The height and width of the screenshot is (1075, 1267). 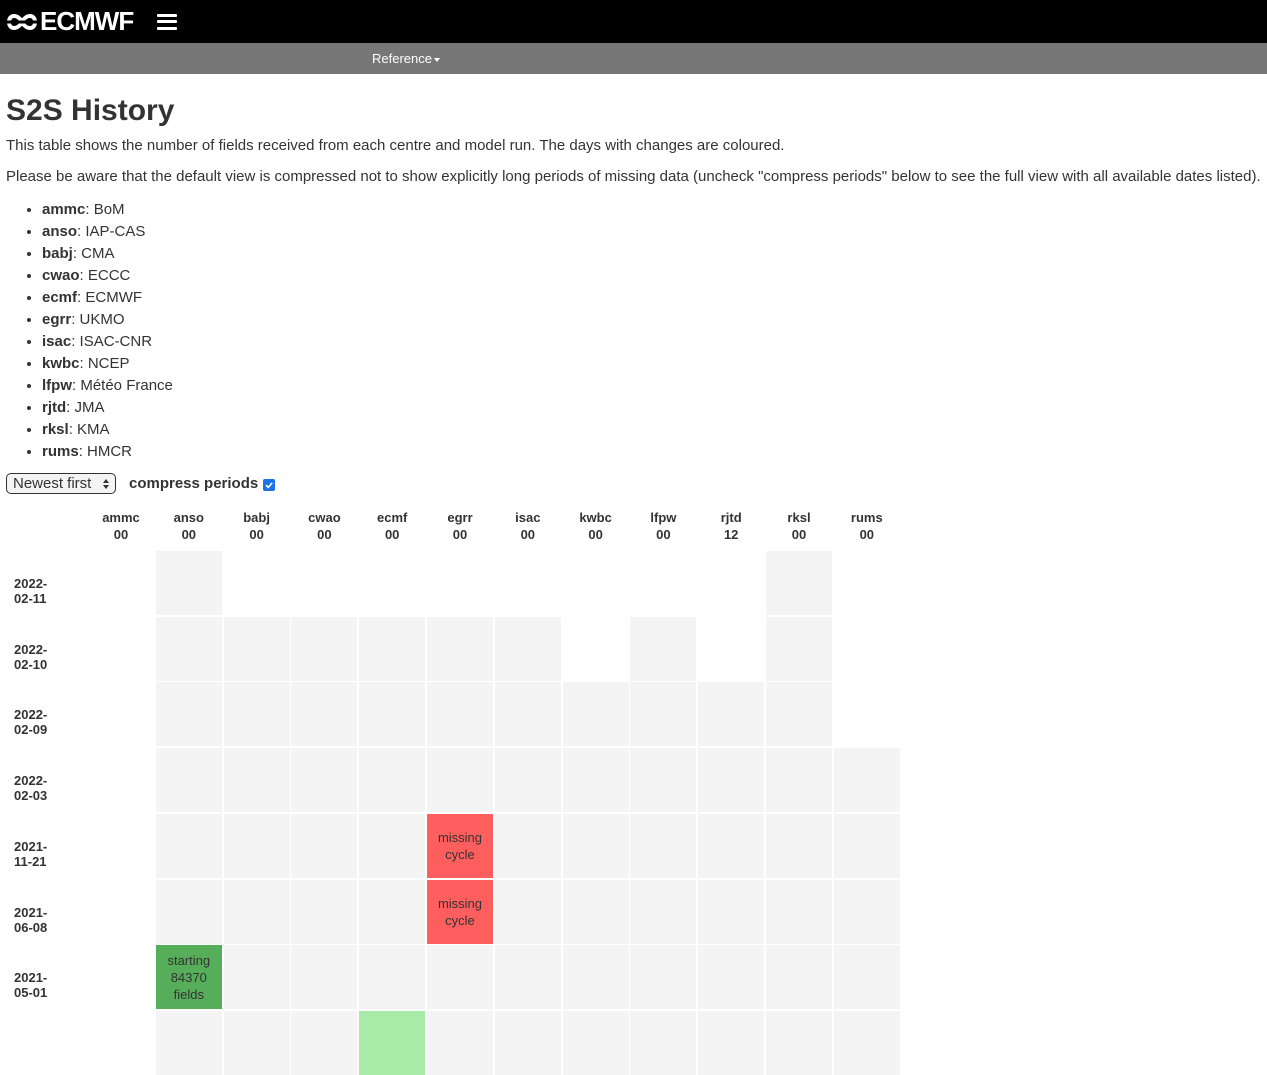 What do you see at coordinates (57, 341) in the screenshot?
I see `centre-code: isac` at bounding box center [57, 341].